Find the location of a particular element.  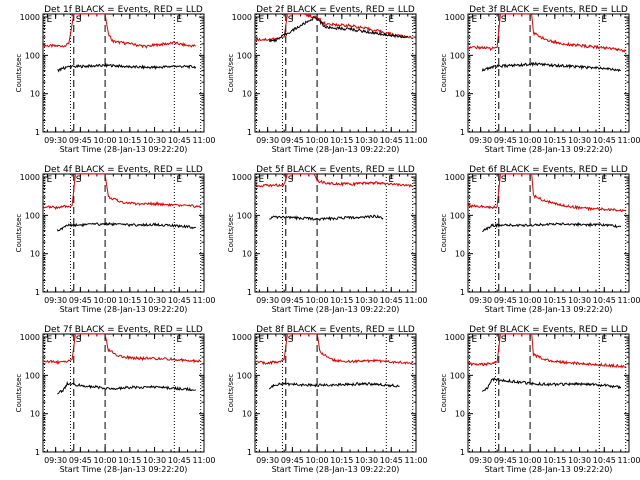

panel-title: Det 6f BLACK = Events, RED = LLD is located at coordinates (548, 170).